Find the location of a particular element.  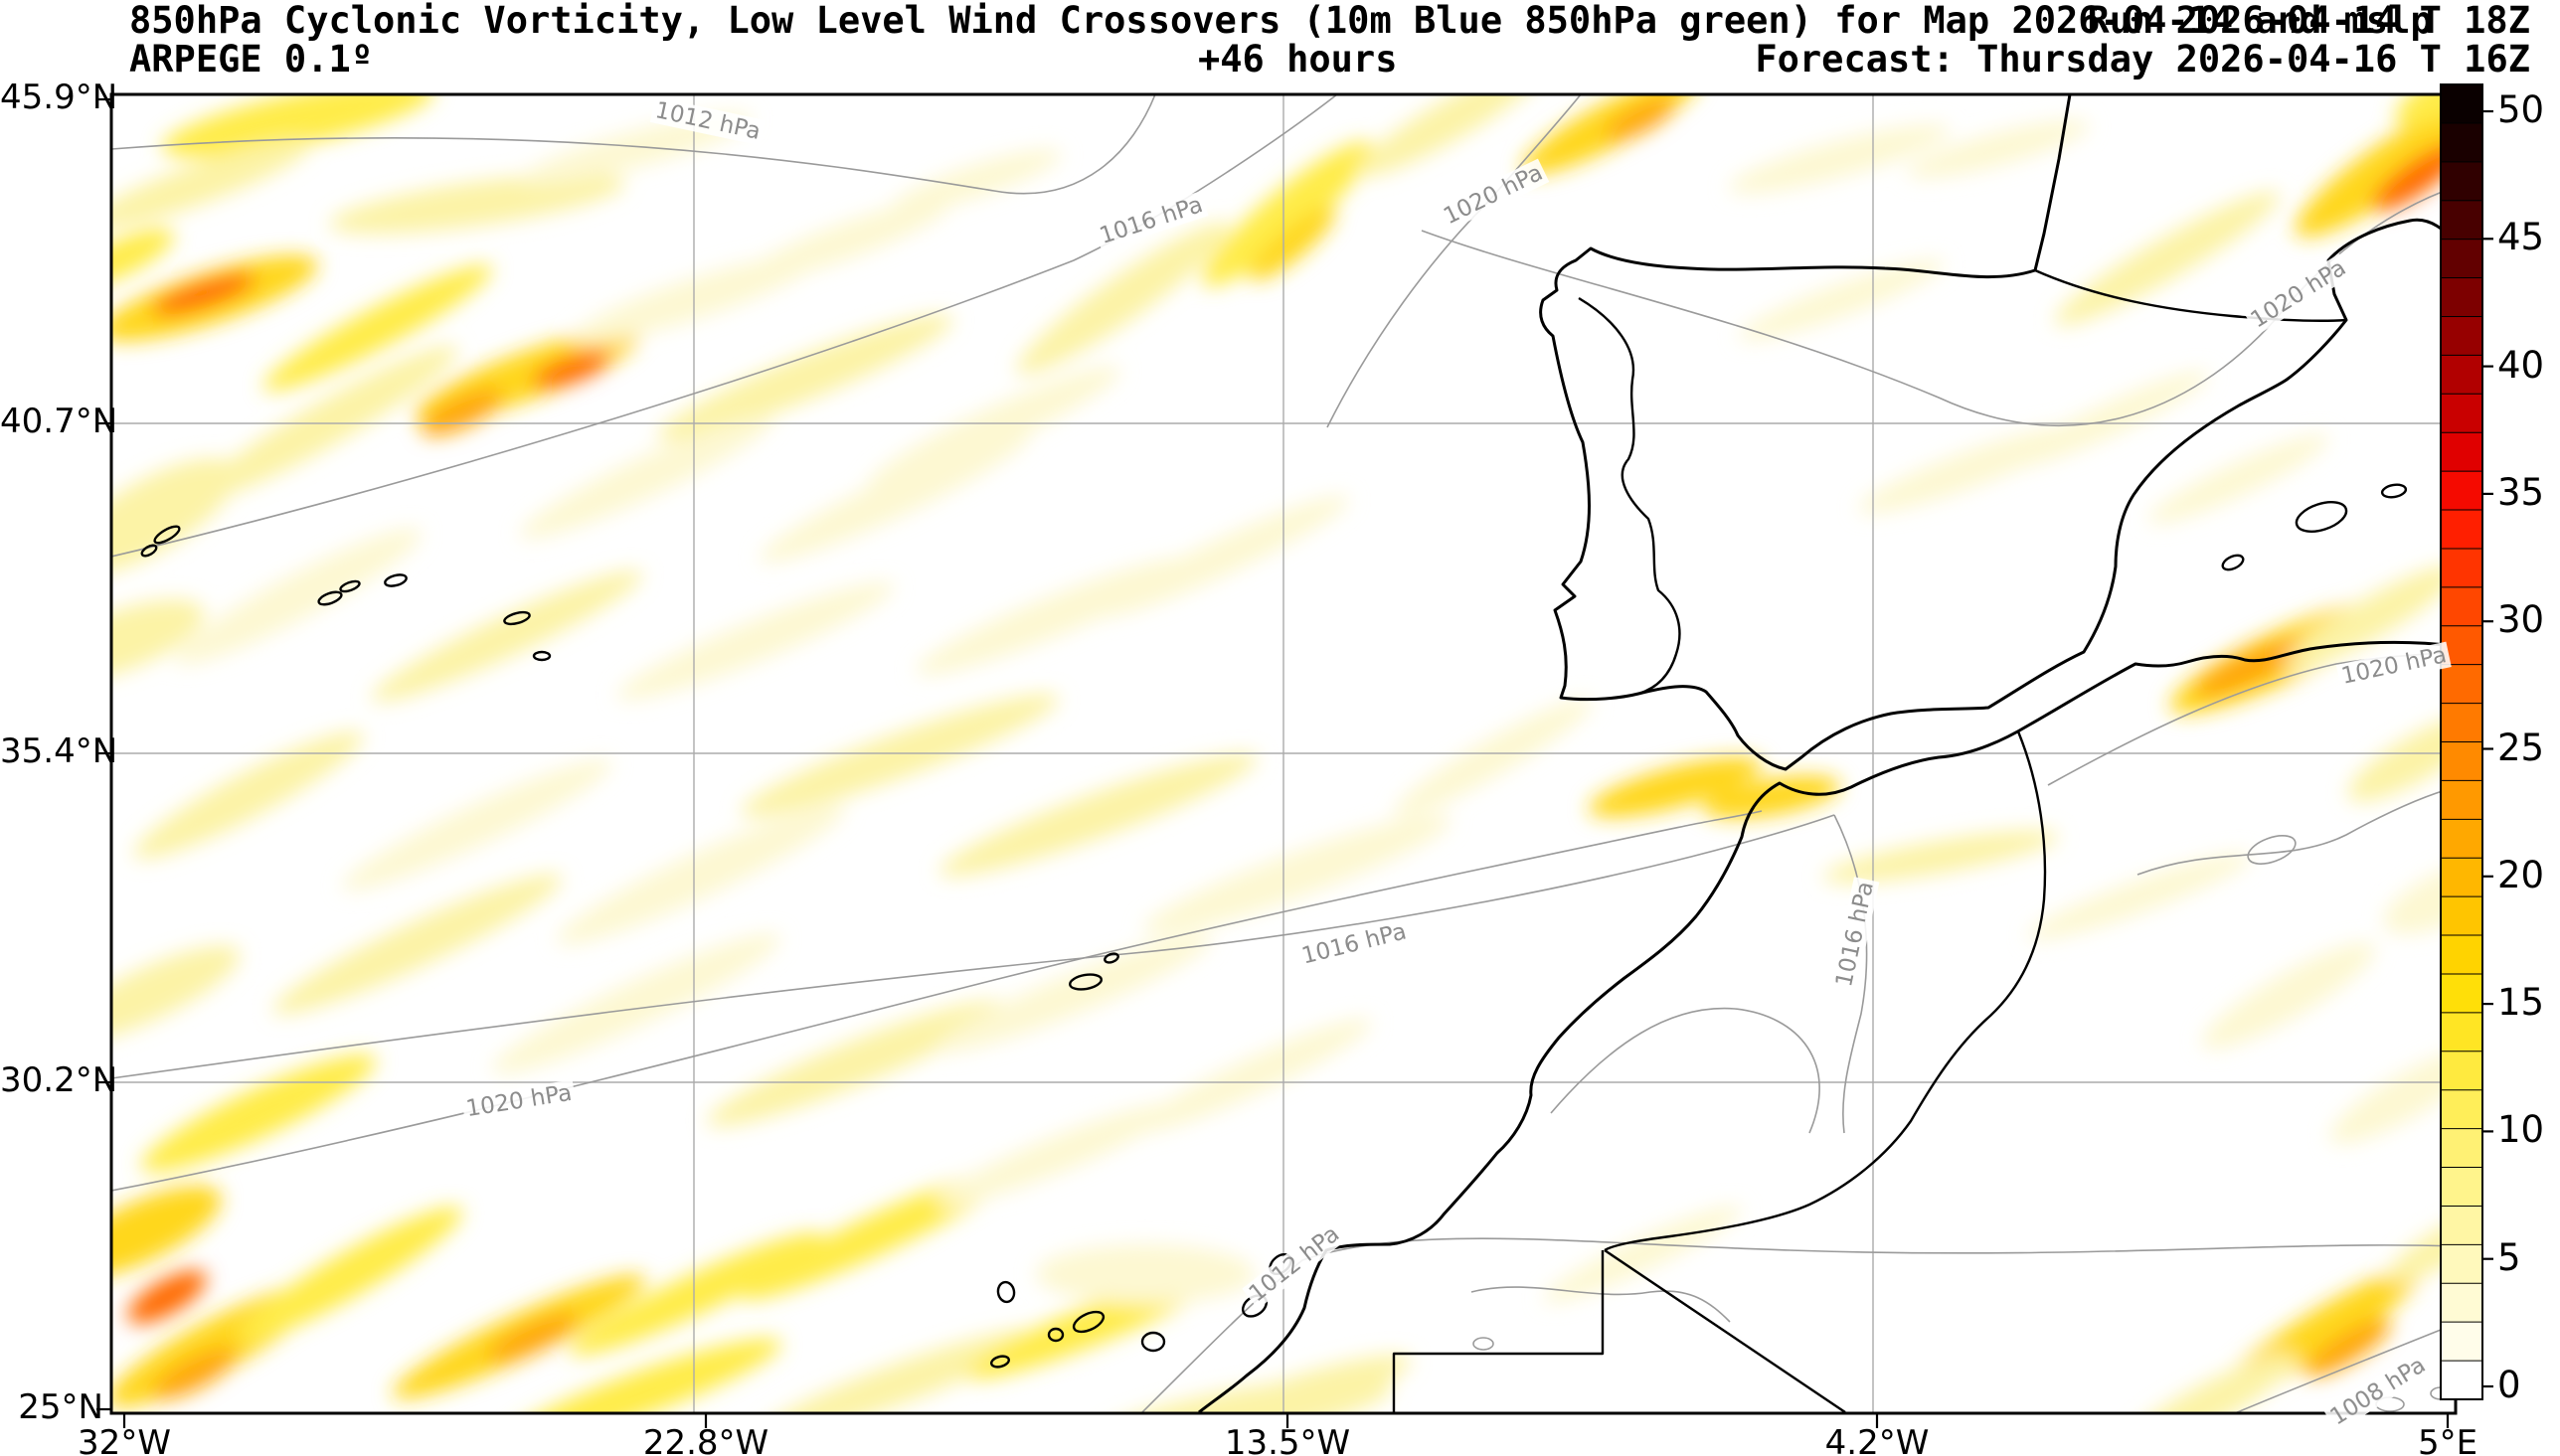

y-axis-tick-label: 25°N is located at coordinates (60, 1407).